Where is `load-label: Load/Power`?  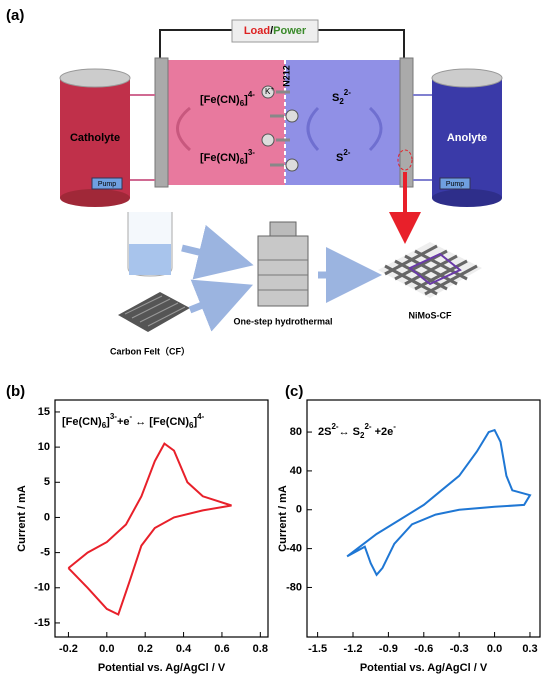
load-label: Load/Power is located at coordinates (275, 31).